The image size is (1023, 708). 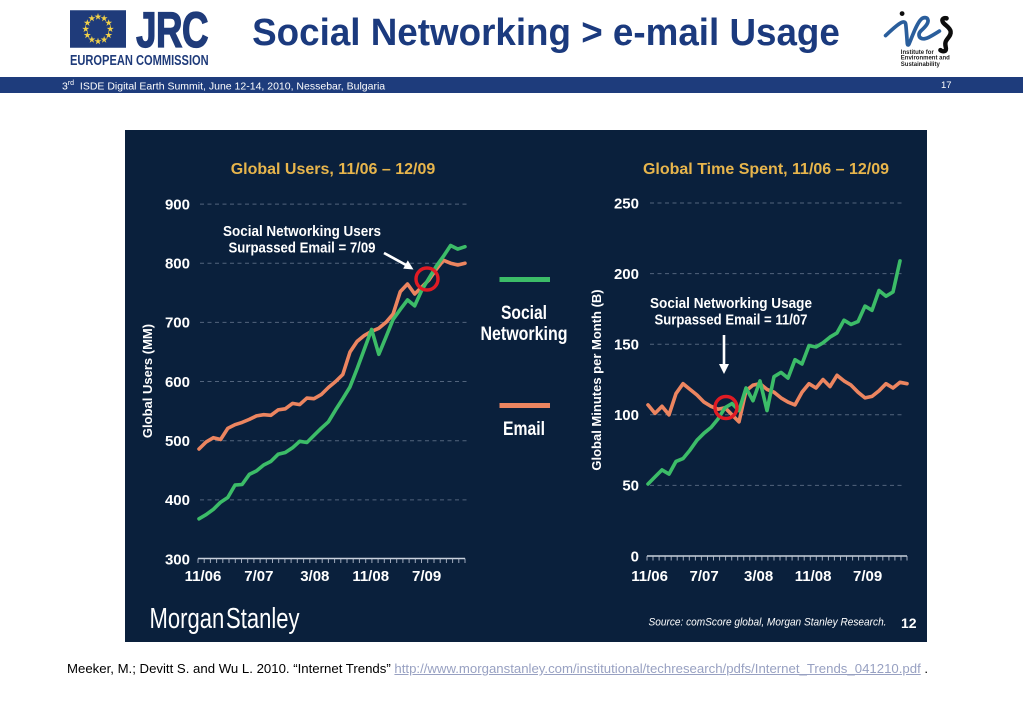 I want to click on svg-text: Social Networking Users, so click(x=302, y=232).